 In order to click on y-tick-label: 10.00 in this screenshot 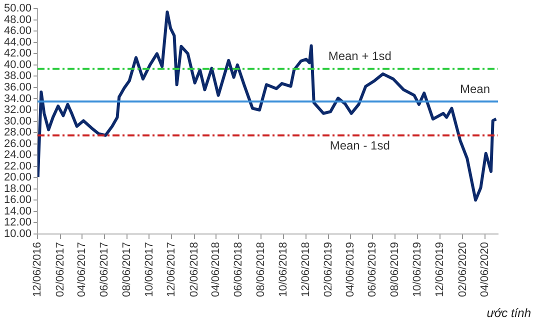, I will do `click(18, 234)`.